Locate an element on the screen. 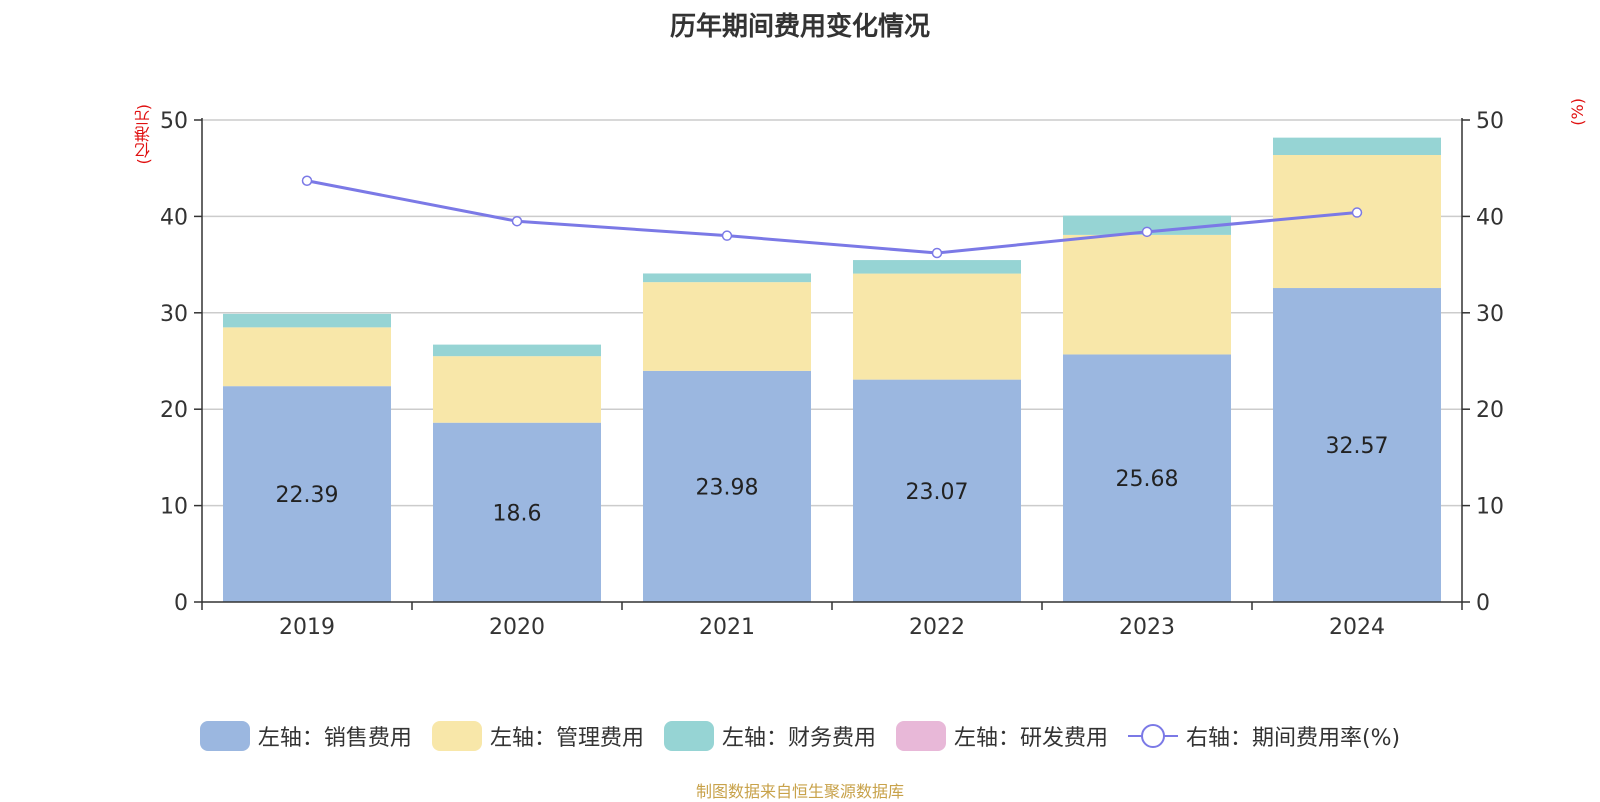 The height and width of the screenshot is (802, 1600). bar-data-label: 32.57 is located at coordinates (1357, 446).